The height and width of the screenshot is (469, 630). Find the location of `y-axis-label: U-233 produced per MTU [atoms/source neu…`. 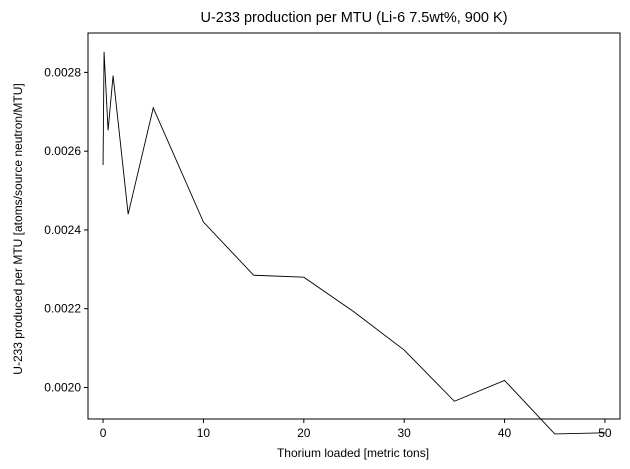

y-axis-label: U-233 produced per MTU [atoms/source neu… is located at coordinates (18, 228).